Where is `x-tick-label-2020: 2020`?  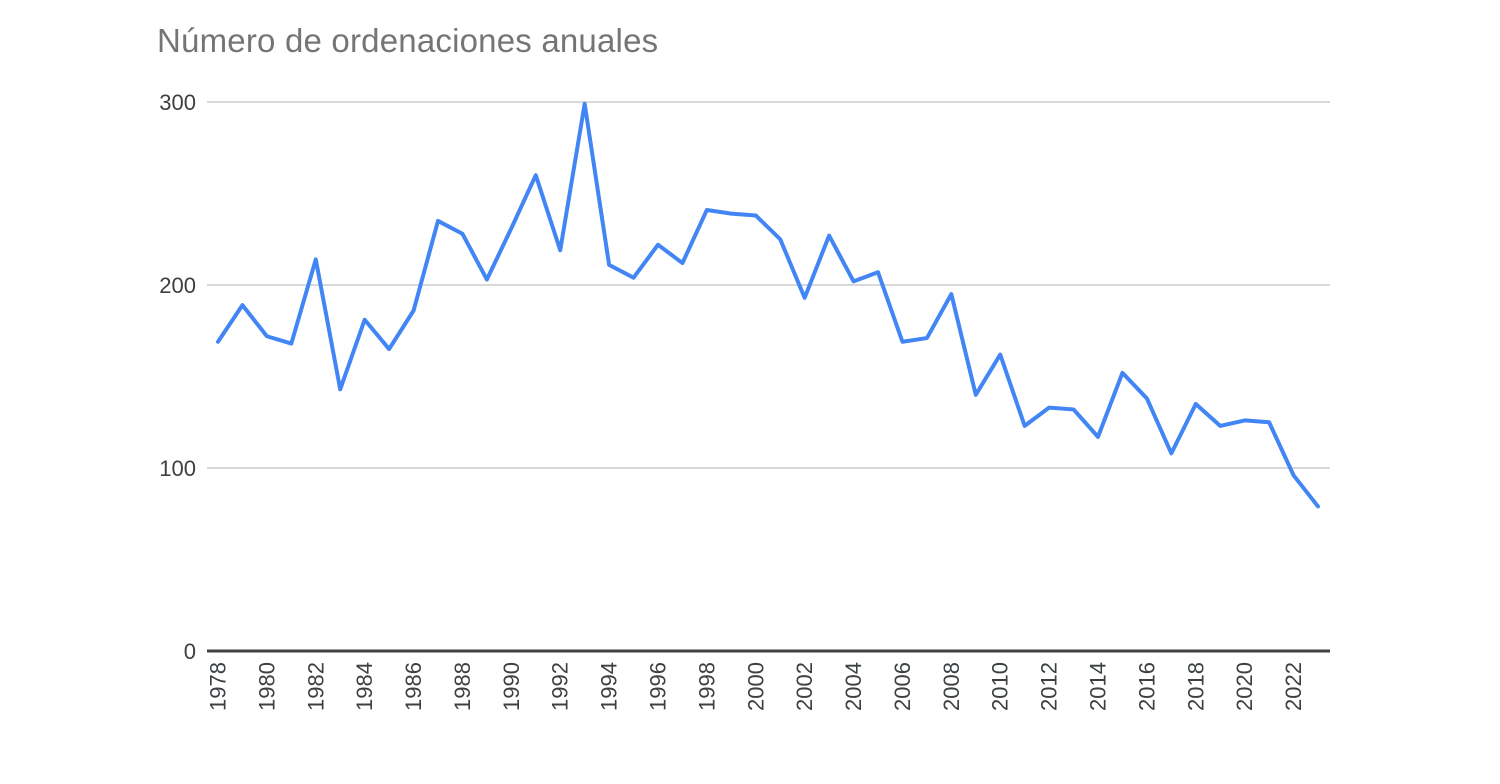 x-tick-label-2020: 2020 is located at coordinates (1244, 686).